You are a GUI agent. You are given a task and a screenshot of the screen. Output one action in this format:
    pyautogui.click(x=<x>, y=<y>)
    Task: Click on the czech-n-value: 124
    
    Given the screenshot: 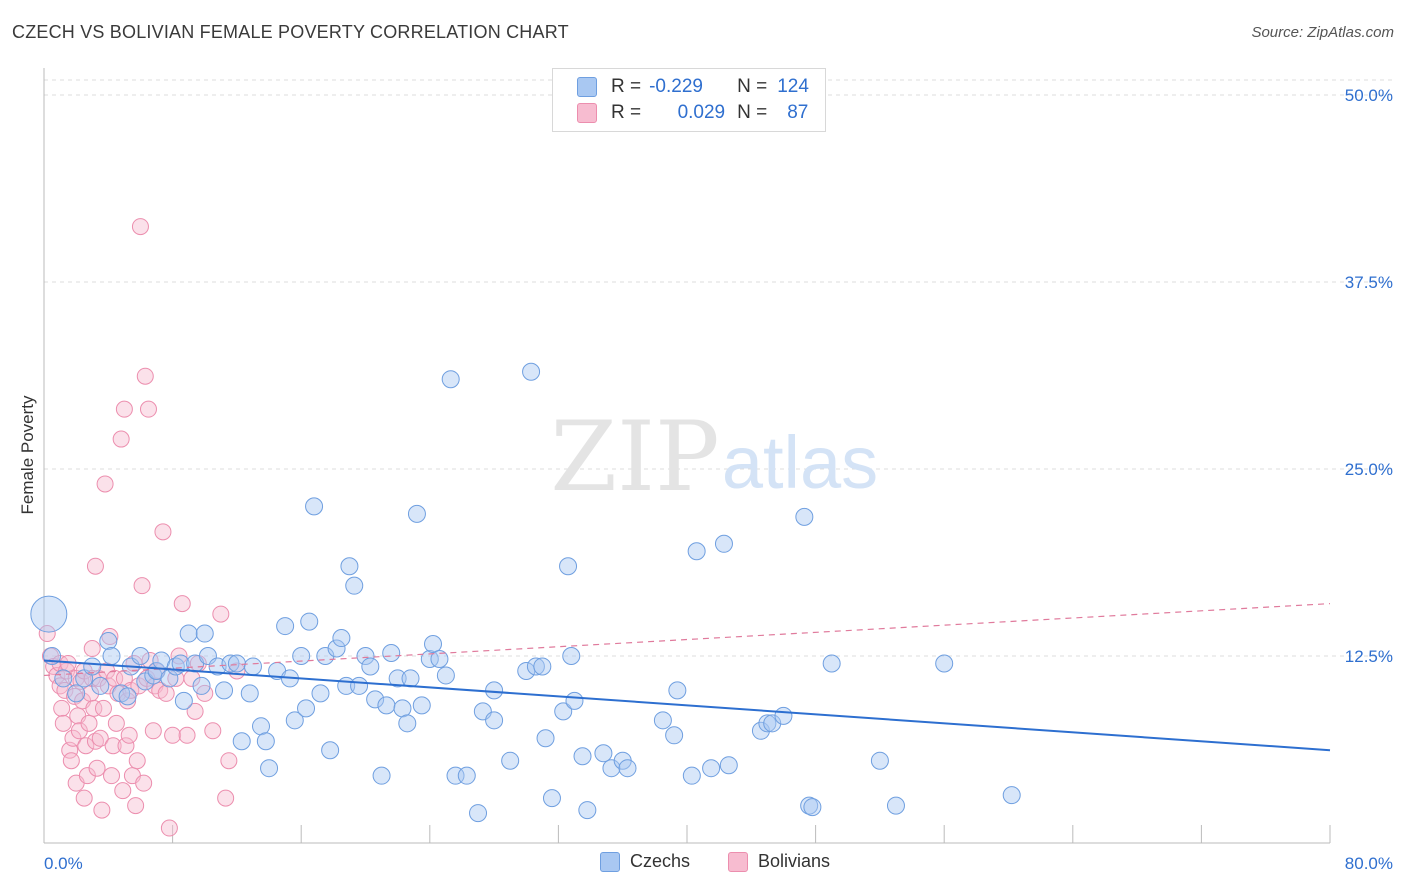 What is the action you would take?
    pyautogui.click(x=793, y=86)
    